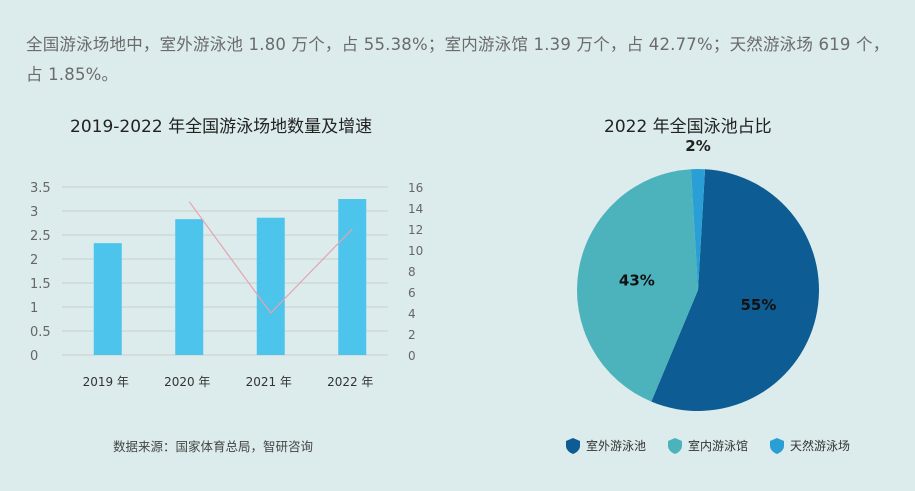 The width and height of the screenshot is (915, 491). Describe the element at coordinates (34, 212) in the screenshot. I see `y-tick-left: 3` at that location.